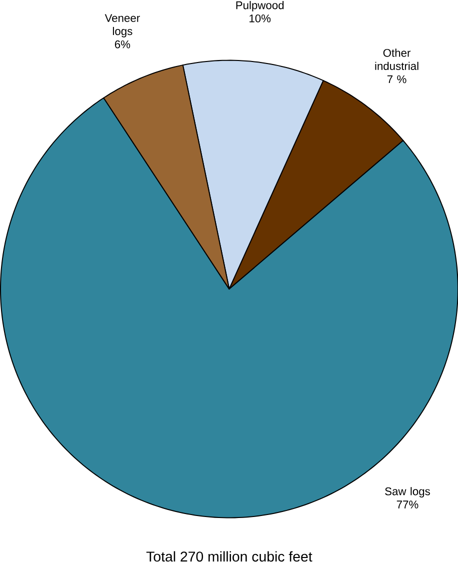  Describe the element at coordinates (396, 59) in the screenshot. I see `slice-label: Other industrial` at that location.